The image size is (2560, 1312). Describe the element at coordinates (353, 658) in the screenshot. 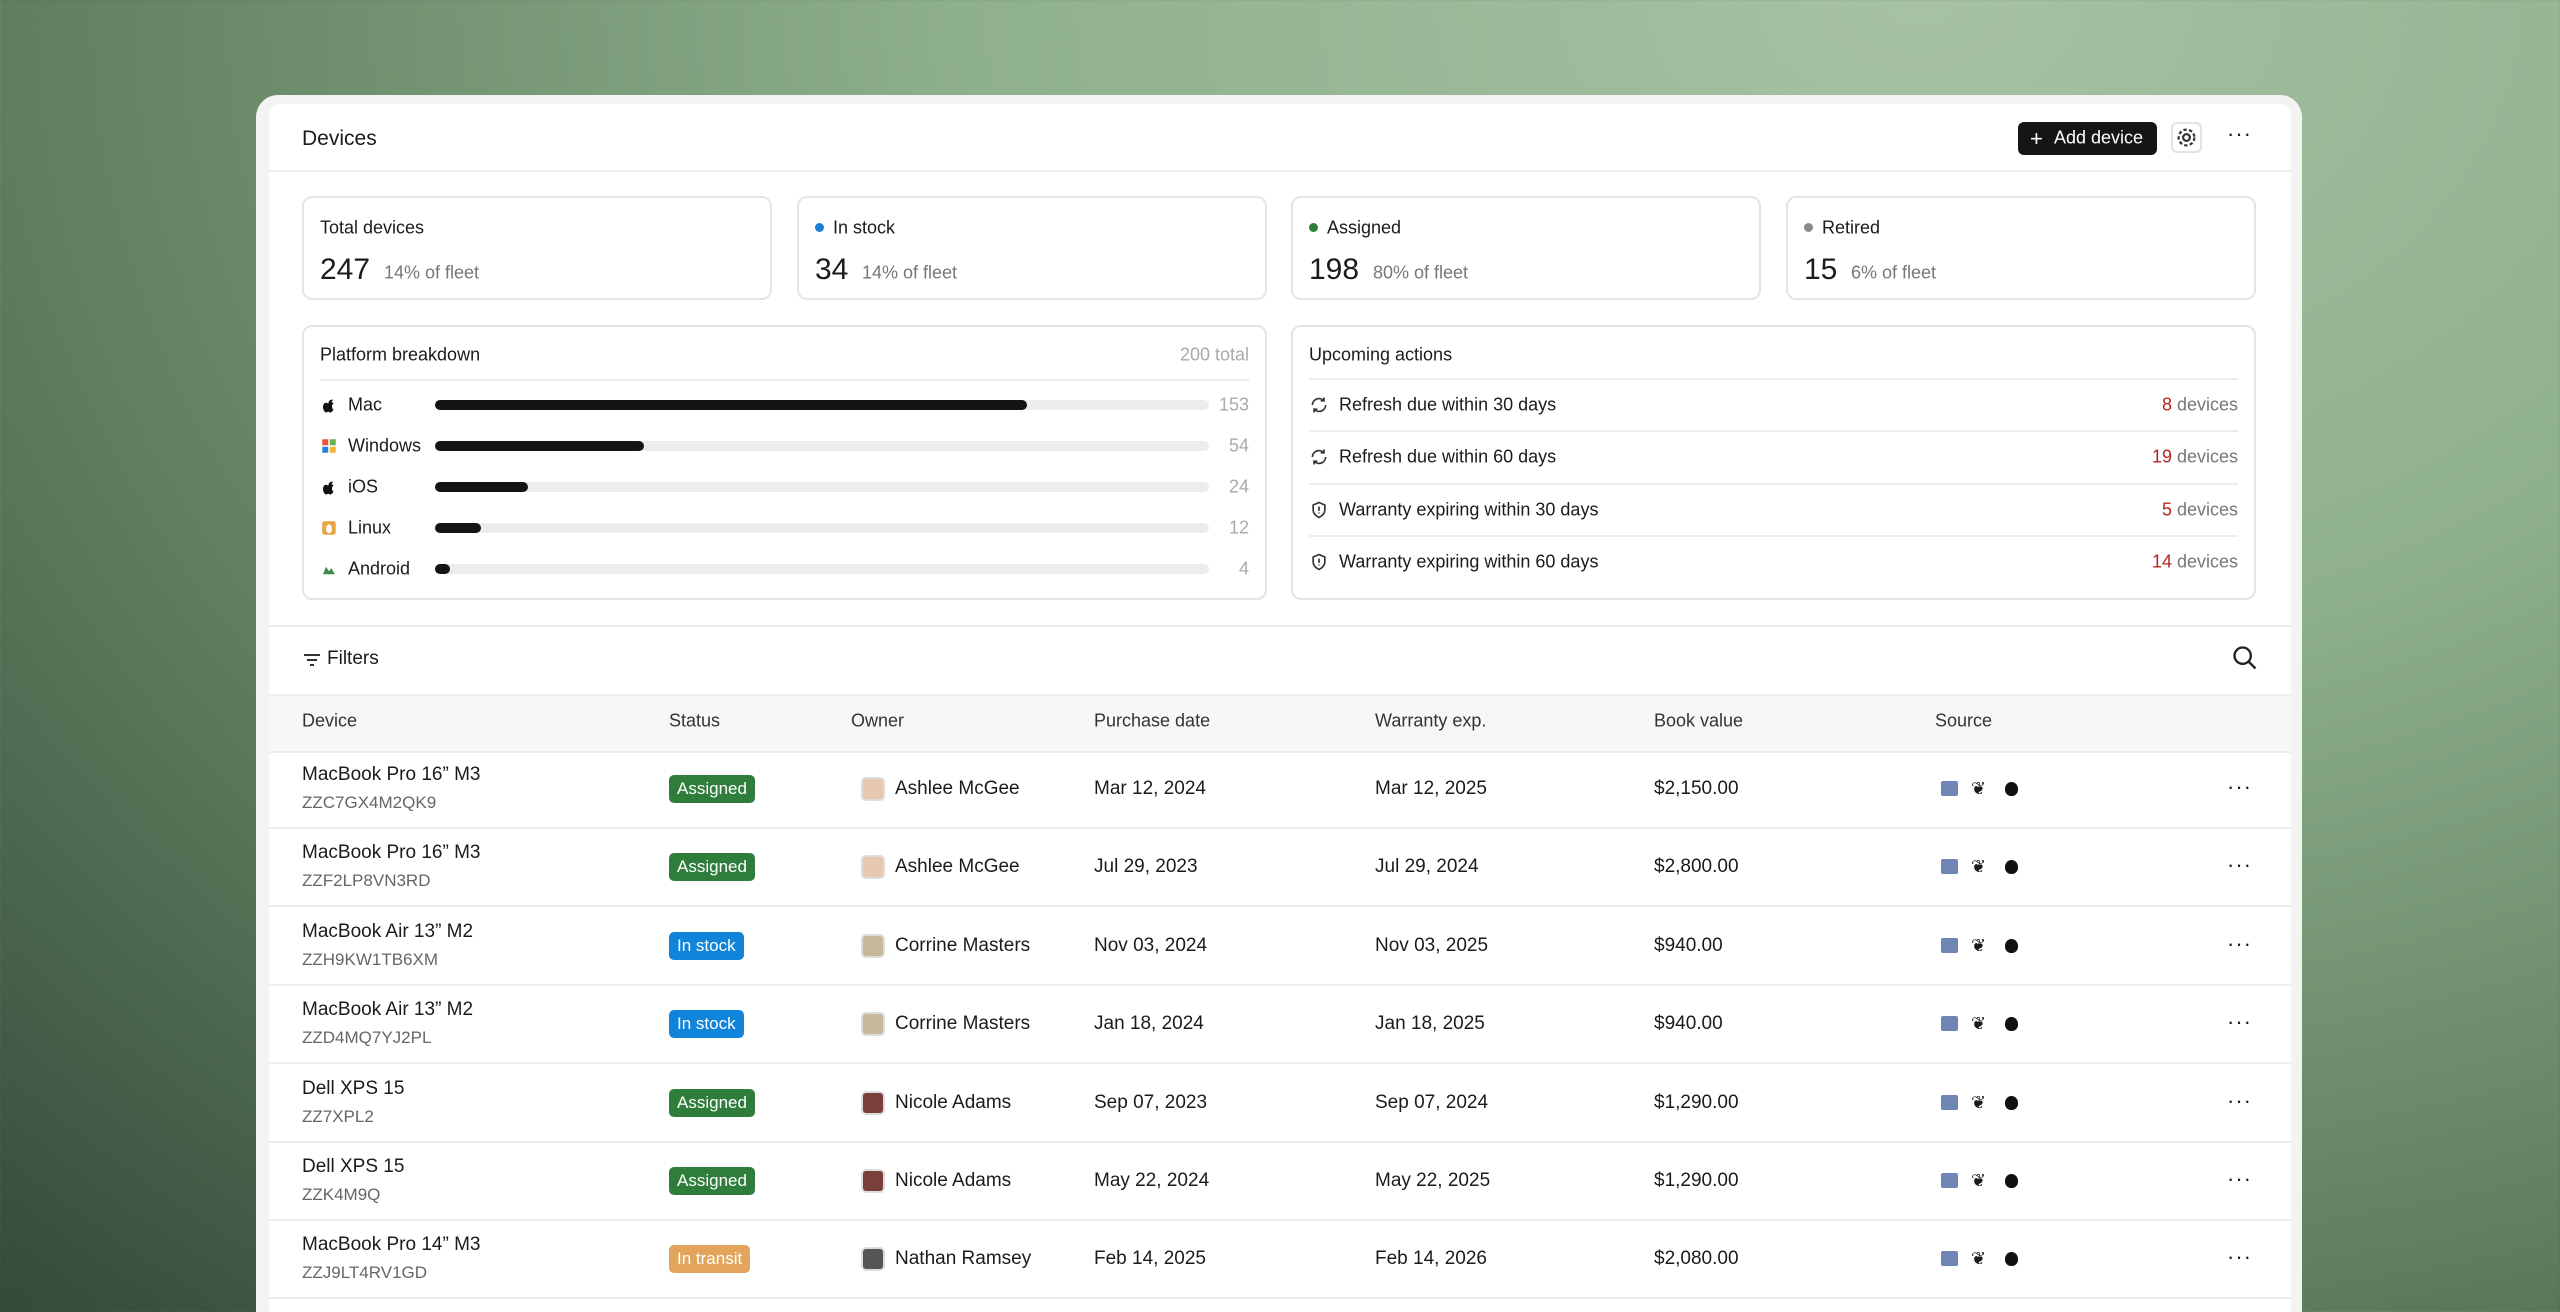

I see `filters-button: Filters` at that location.